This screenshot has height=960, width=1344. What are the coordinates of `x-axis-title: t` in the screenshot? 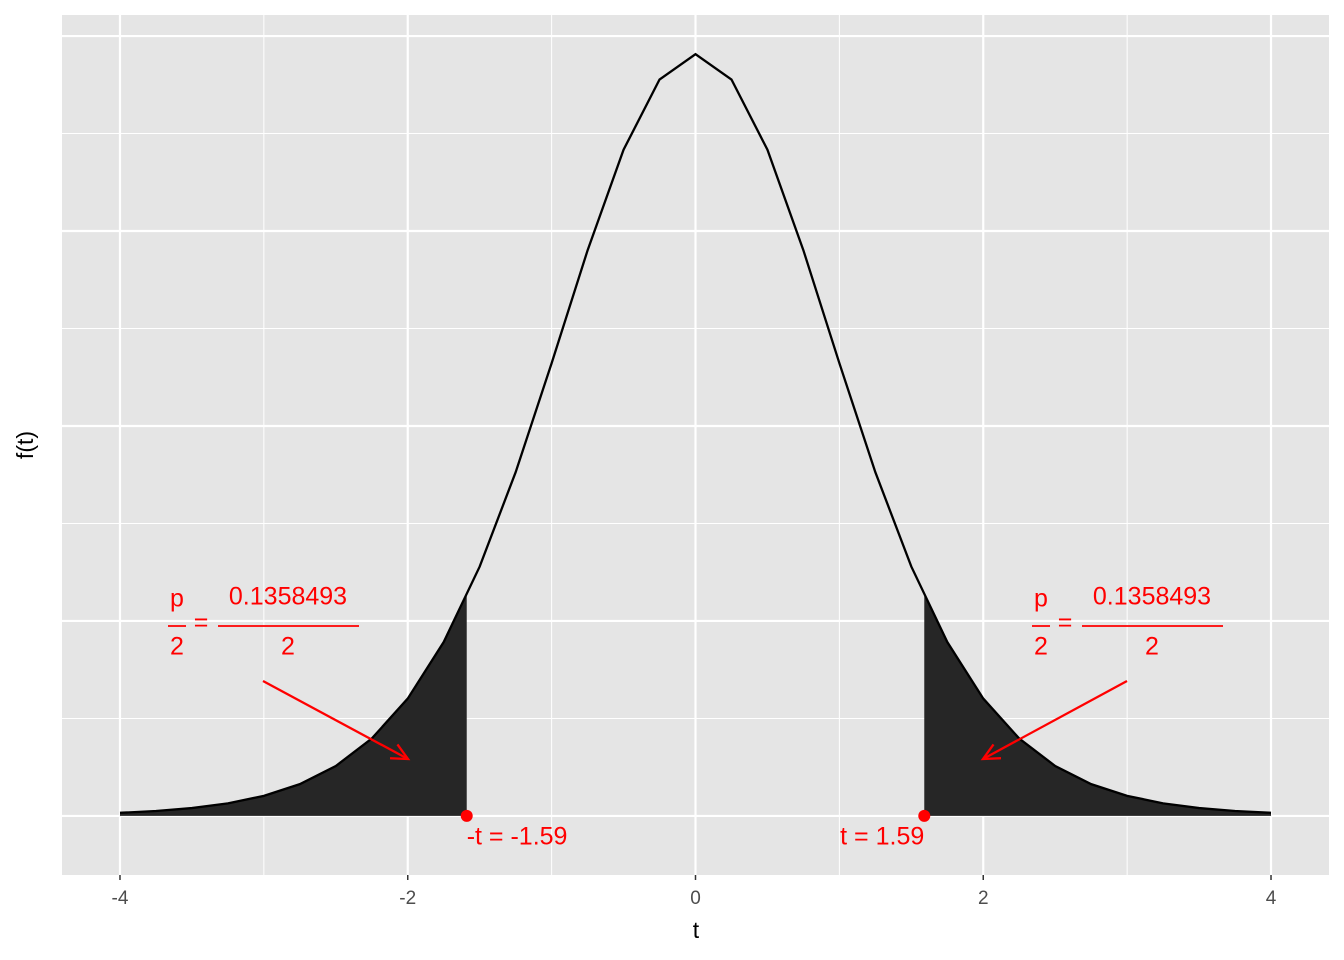 It's located at (696, 930).